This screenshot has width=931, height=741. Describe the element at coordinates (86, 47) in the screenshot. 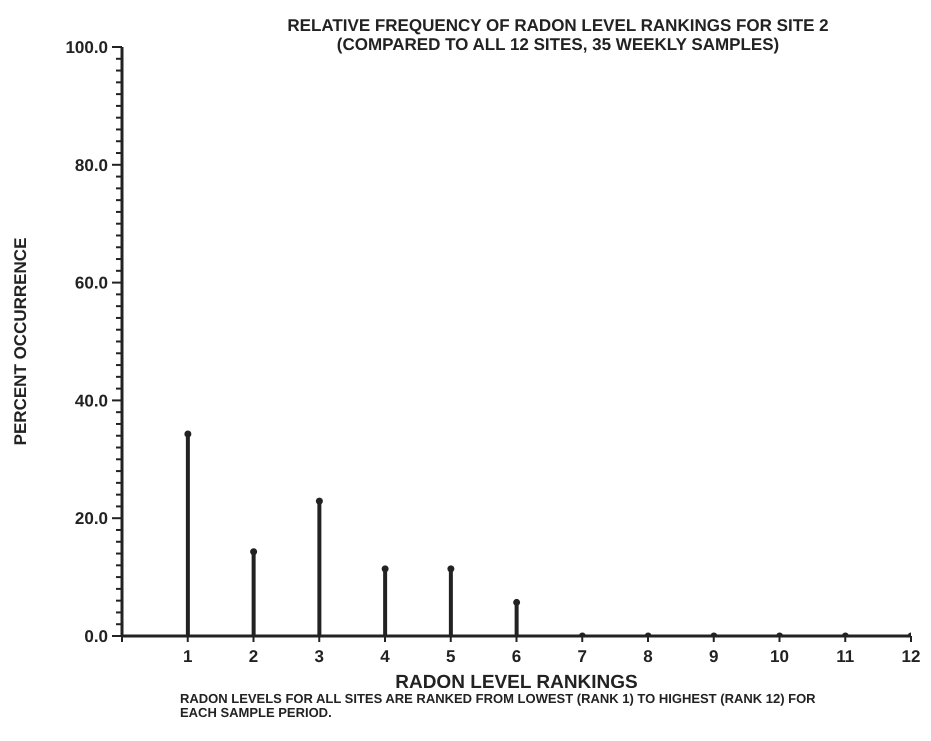

I see `y-tick-label: 100.0` at that location.